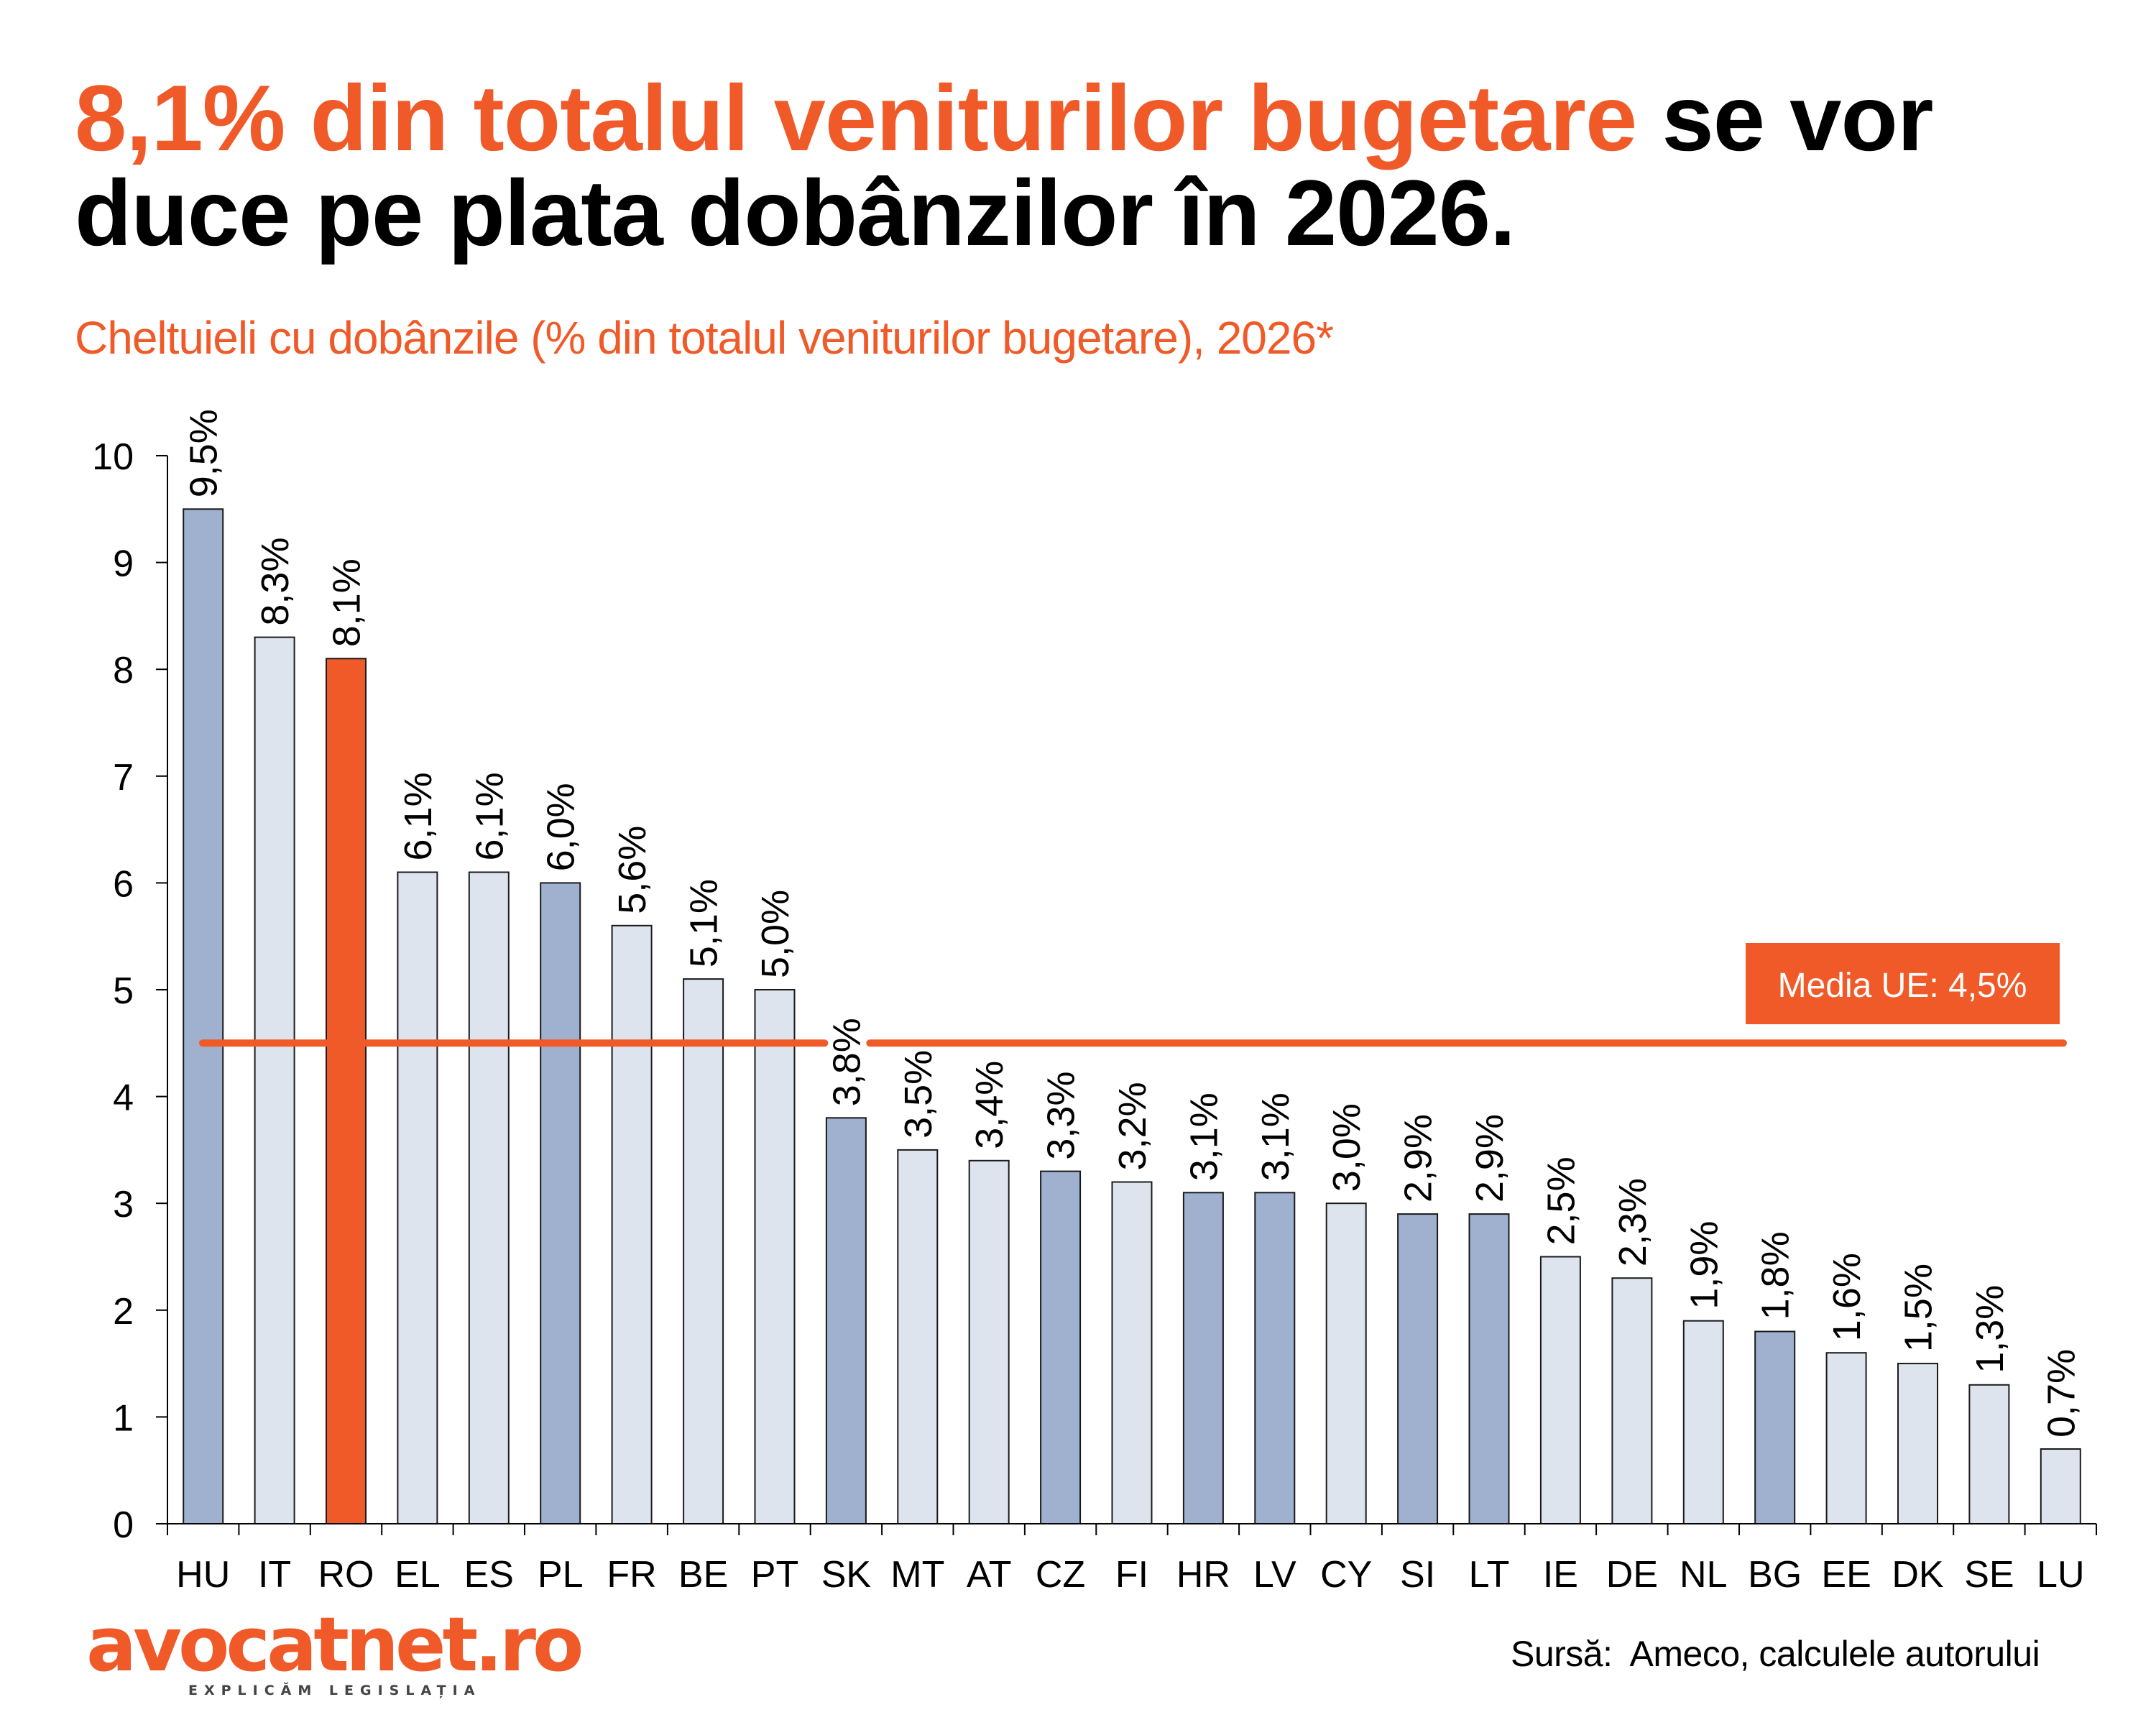 Image resolution: width=2156 pixels, height=1725 pixels. I want to click on value-label-lv: 3,1%, so click(1276, 1136).